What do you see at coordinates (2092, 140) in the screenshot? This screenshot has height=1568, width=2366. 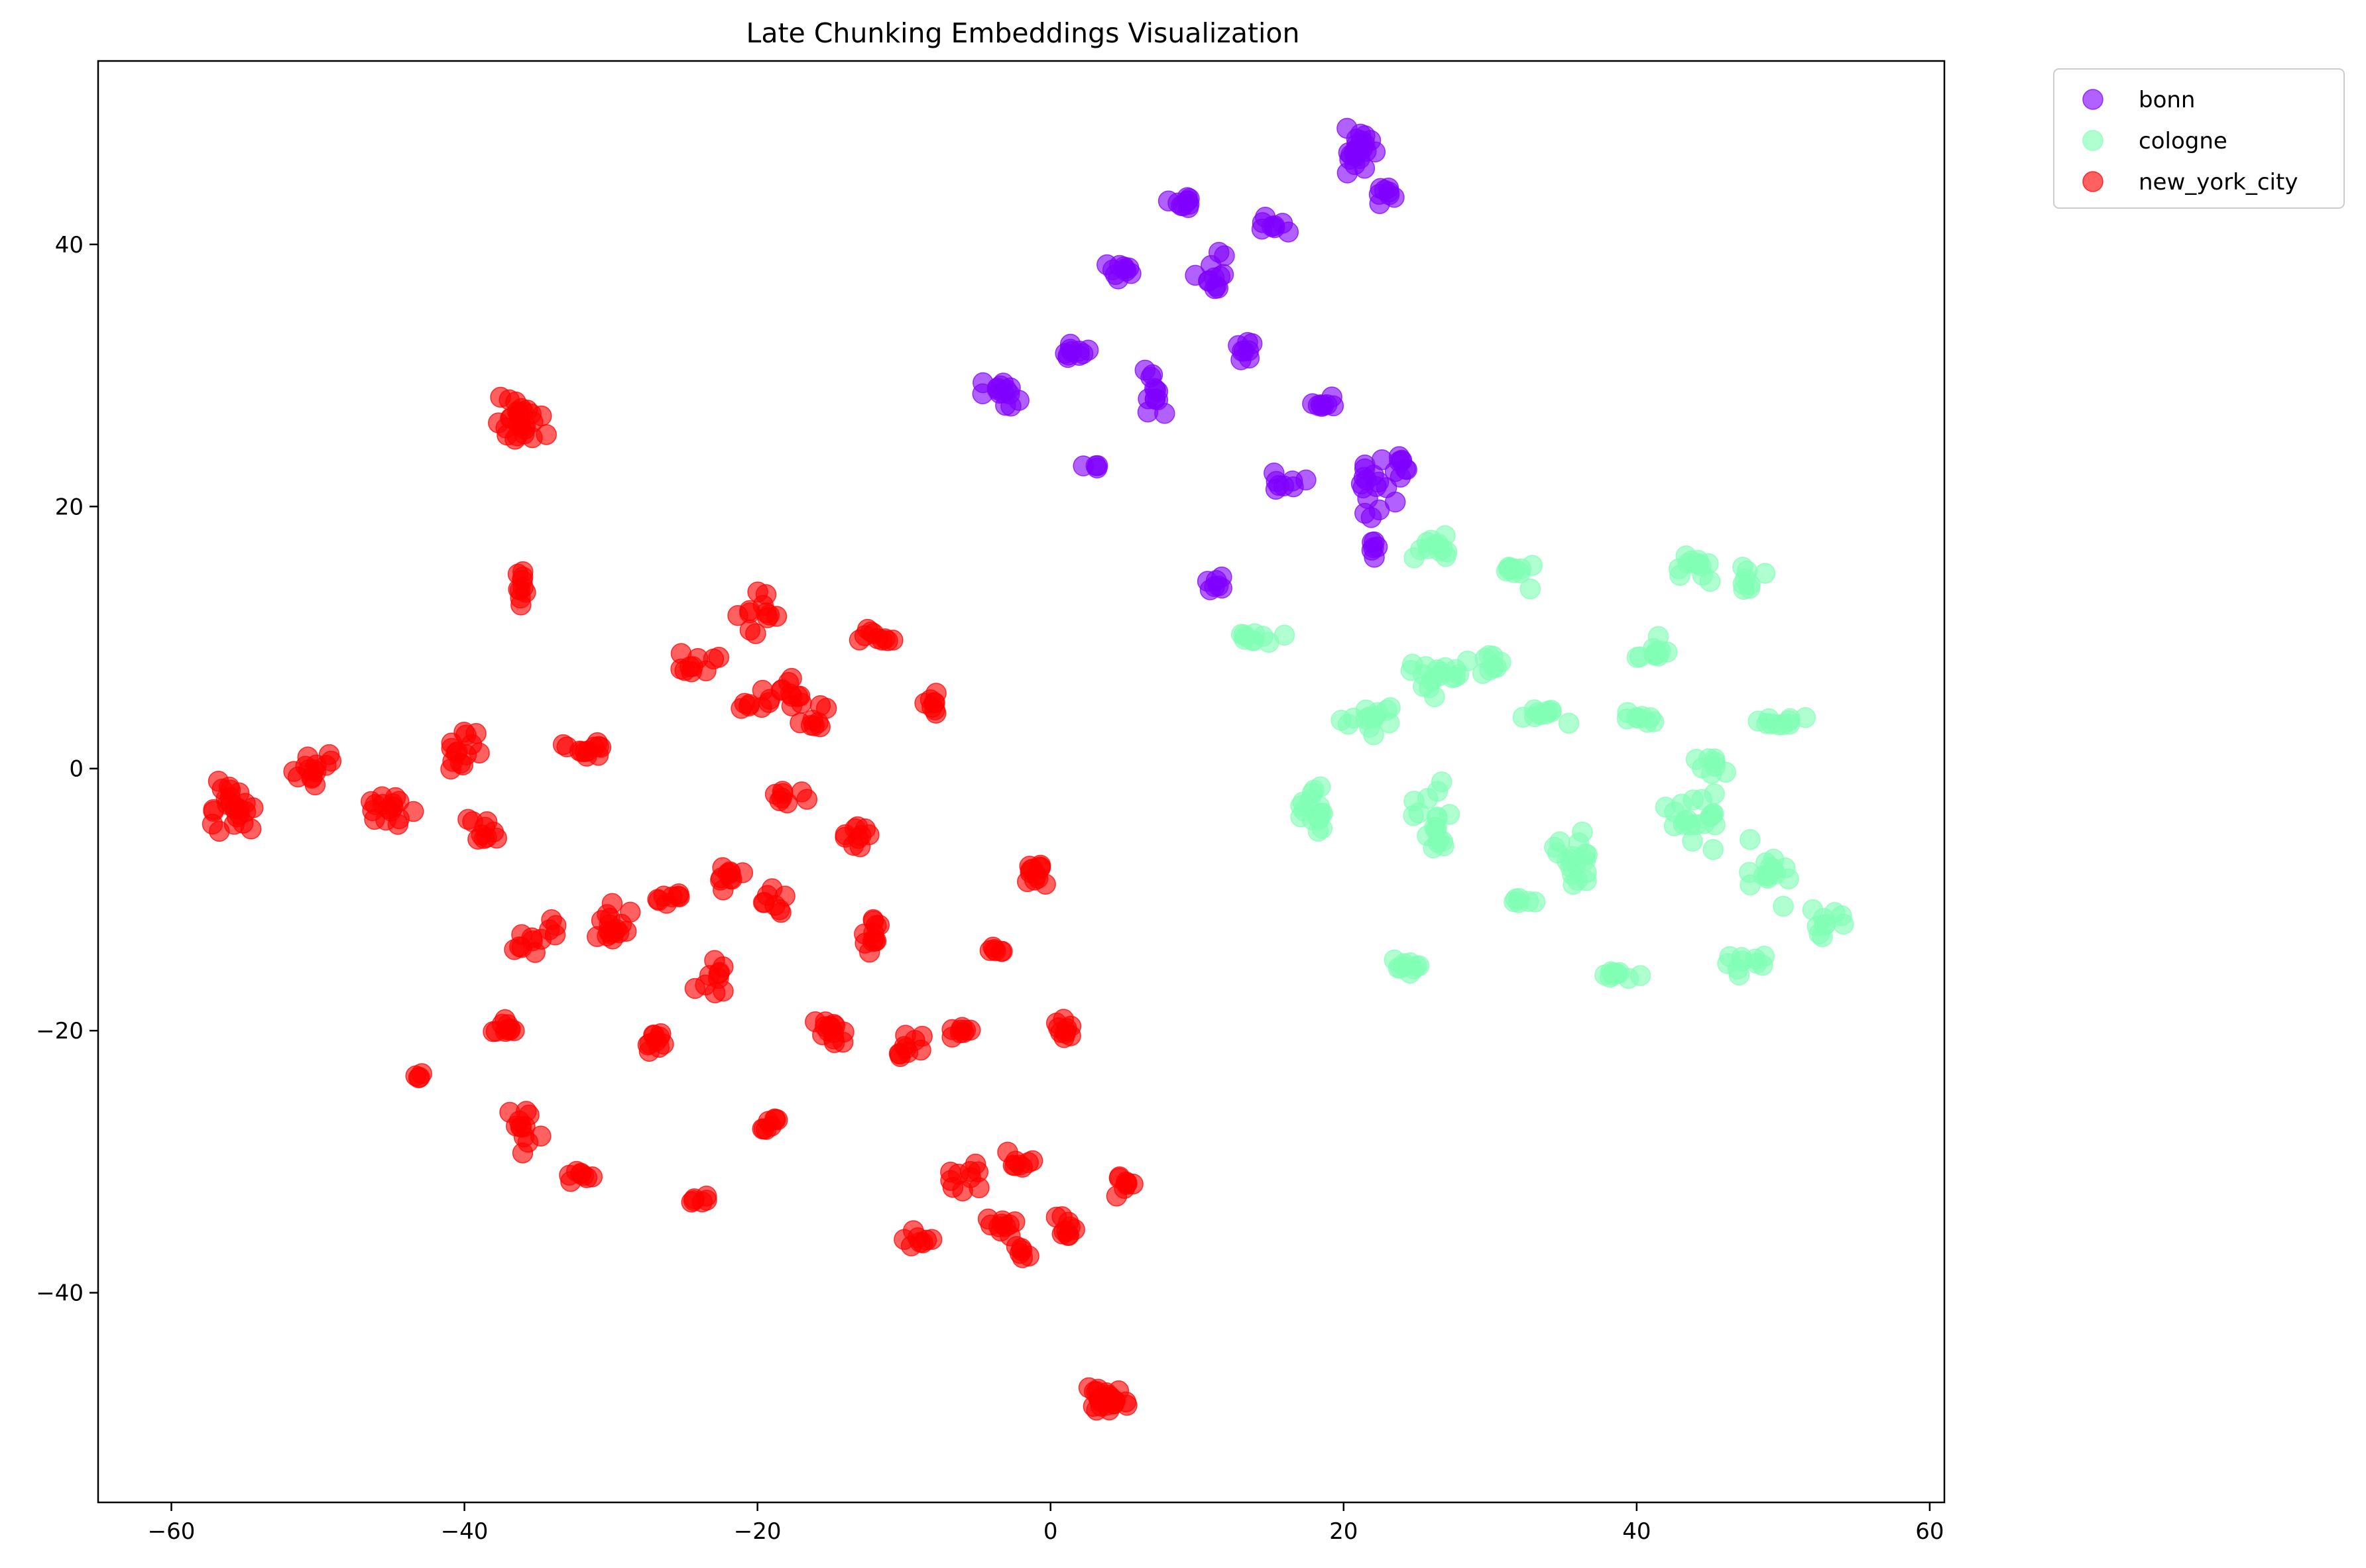 I see `legend-marker-cologne` at bounding box center [2092, 140].